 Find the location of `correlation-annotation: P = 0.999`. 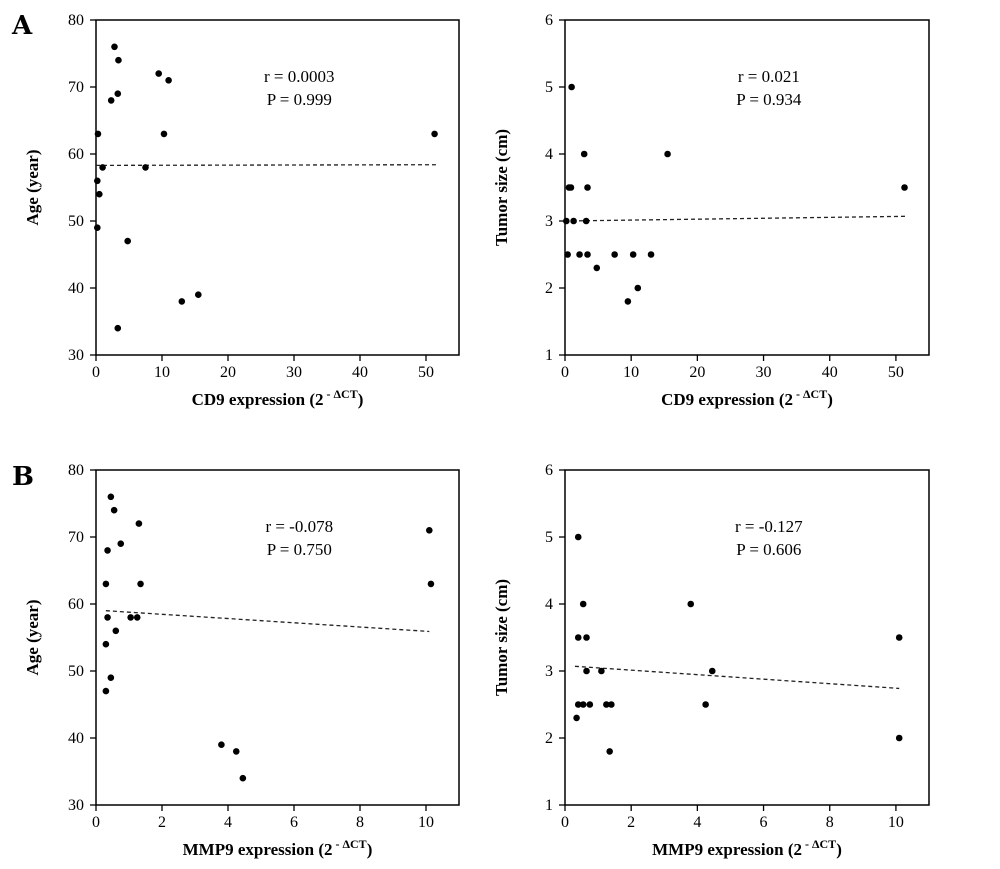

correlation-annotation: P = 0.999 is located at coordinates (299, 99).